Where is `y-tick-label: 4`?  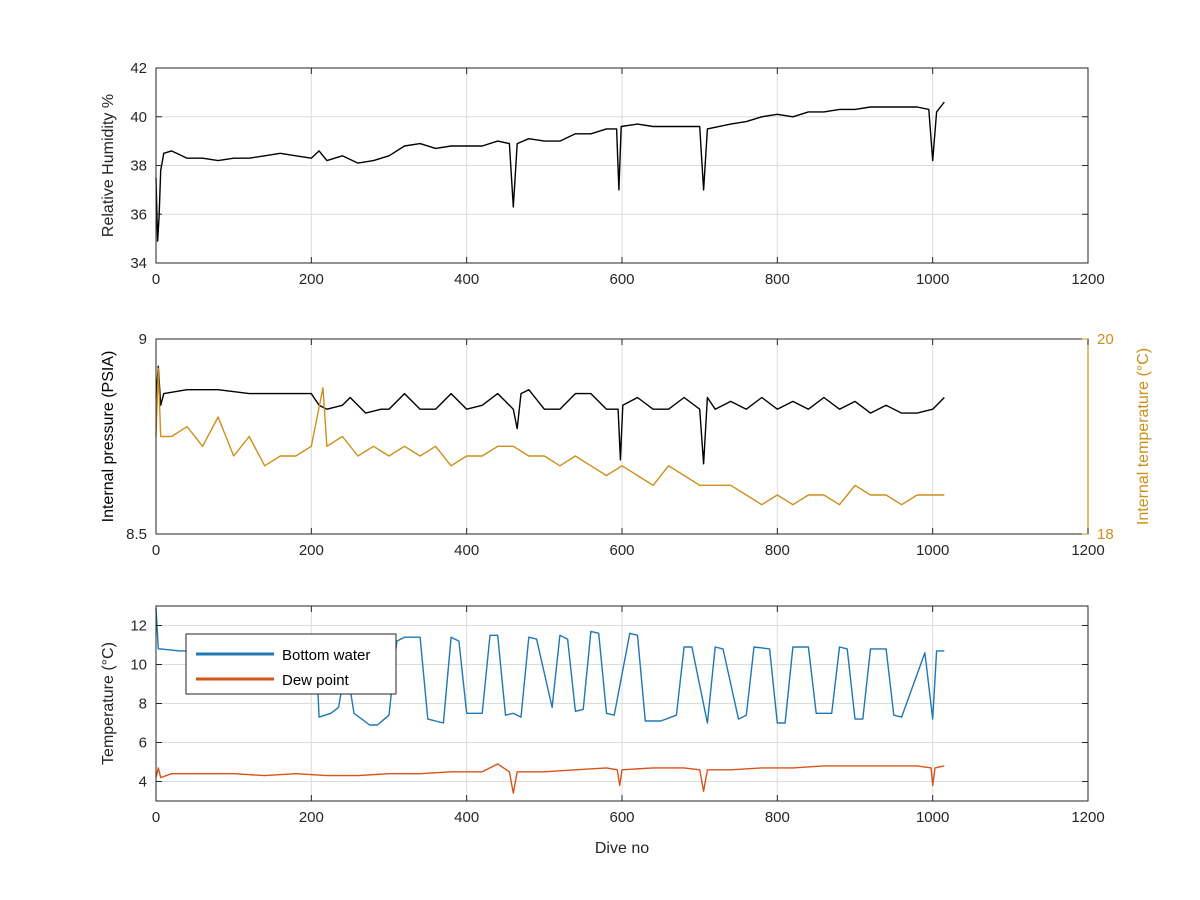 y-tick-label: 4 is located at coordinates (143, 782).